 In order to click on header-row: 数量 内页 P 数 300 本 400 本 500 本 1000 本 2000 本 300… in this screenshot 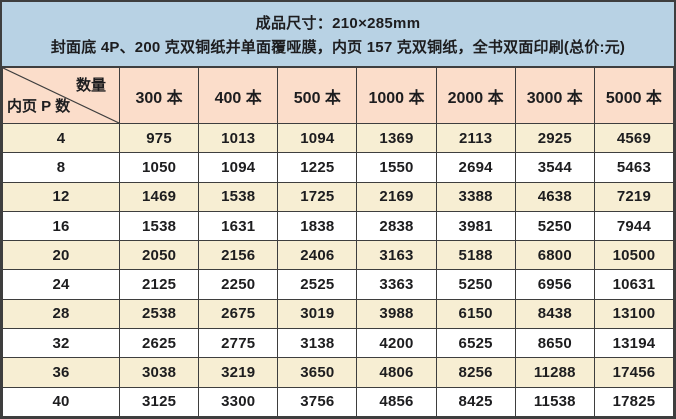, I will do `click(338, 95)`.